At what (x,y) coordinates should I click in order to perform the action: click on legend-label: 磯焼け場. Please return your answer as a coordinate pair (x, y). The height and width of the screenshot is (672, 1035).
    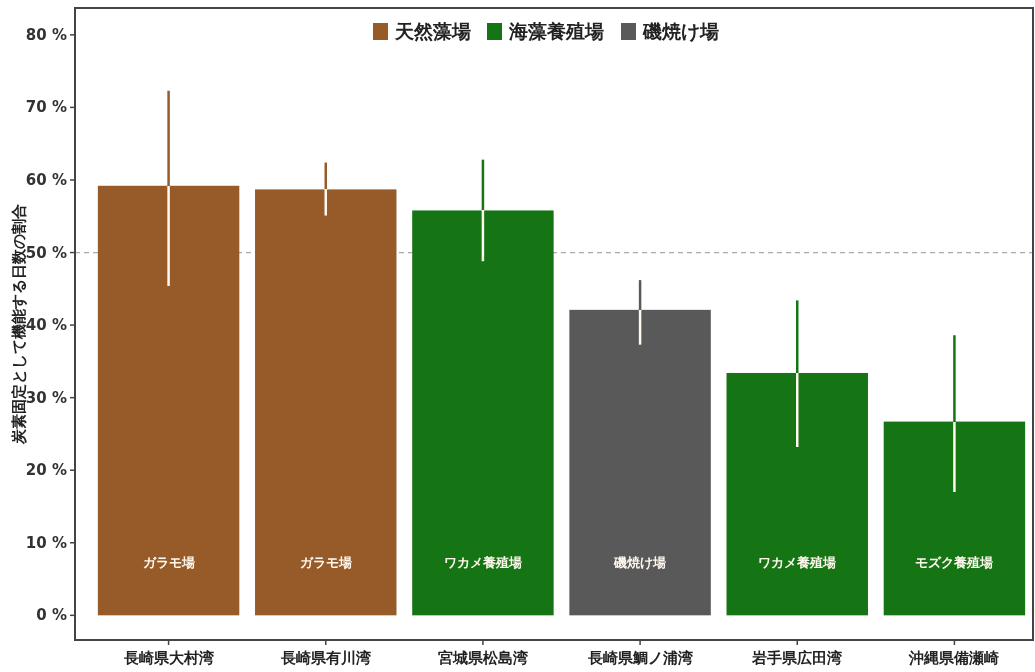
    Looking at the image, I should click on (680, 31).